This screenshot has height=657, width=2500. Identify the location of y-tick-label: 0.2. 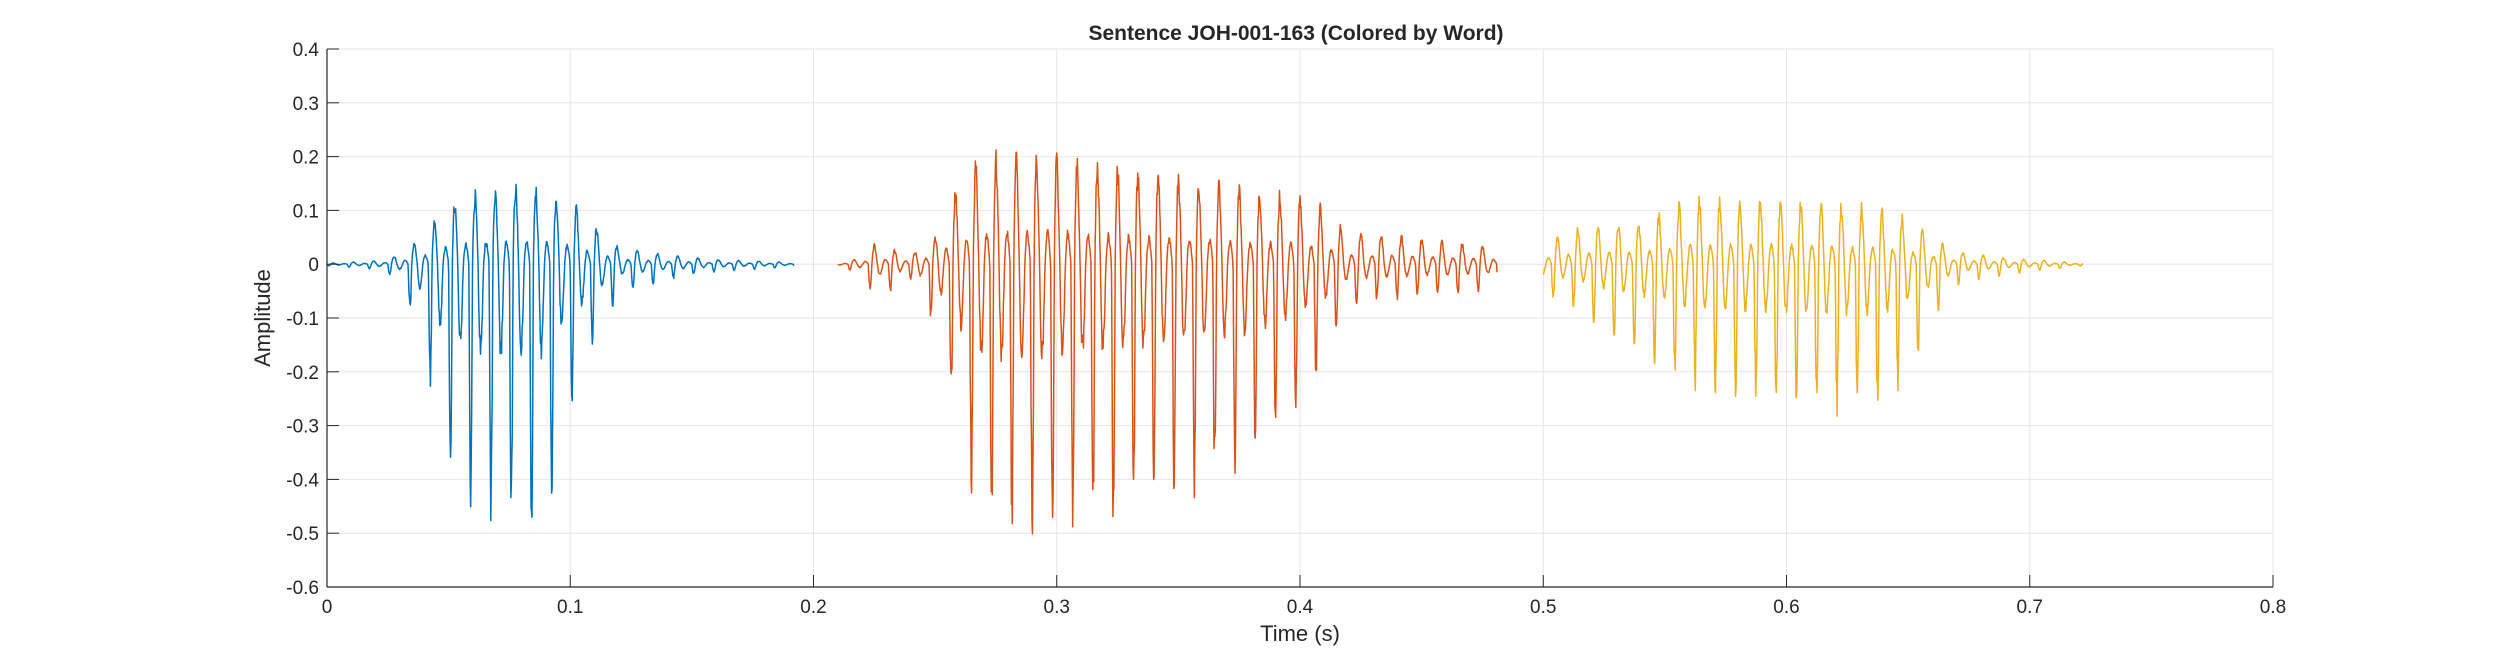
(306, 158).